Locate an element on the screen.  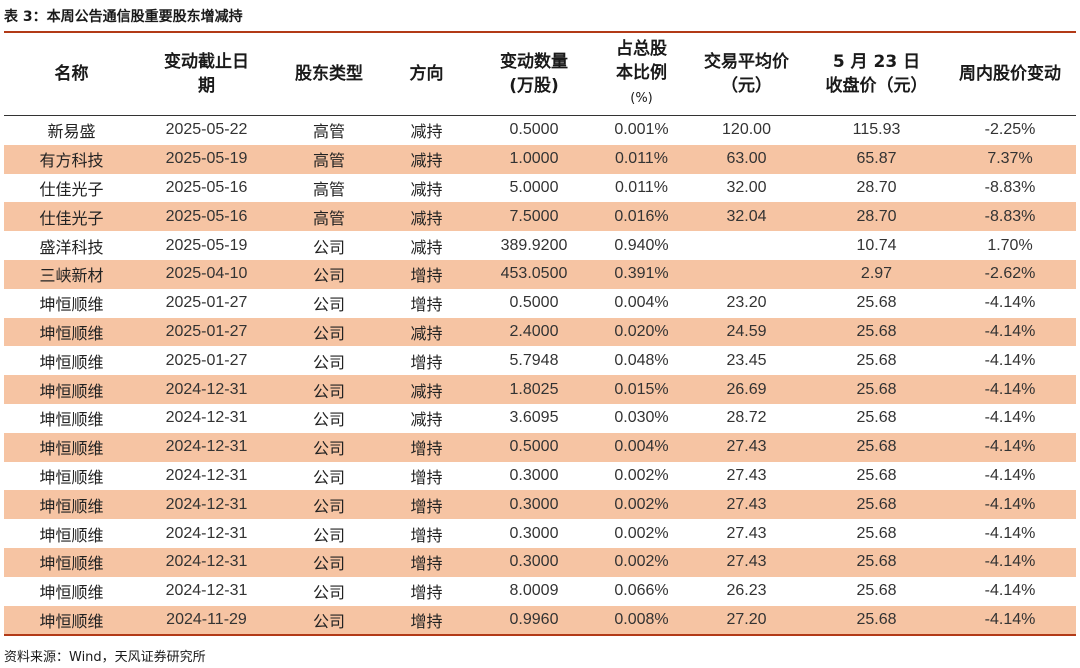
cell-avg-price: 27.20 is located at coordinates (746, 621).